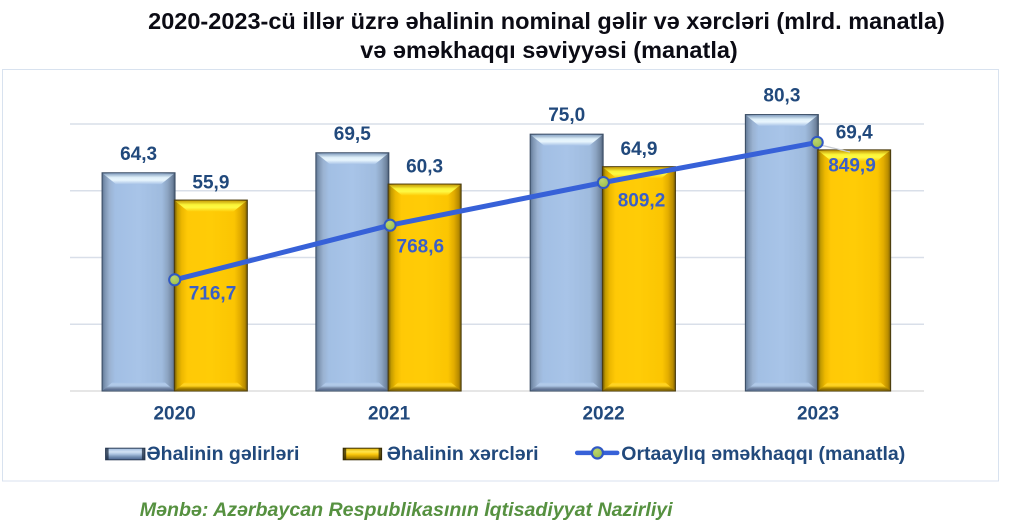 This screenshot has width=1023, height=527. What do you see at coordinates (424, 167) in the screenshot?
I see `svg-text: 60,3` at bounding box center [424, 167].